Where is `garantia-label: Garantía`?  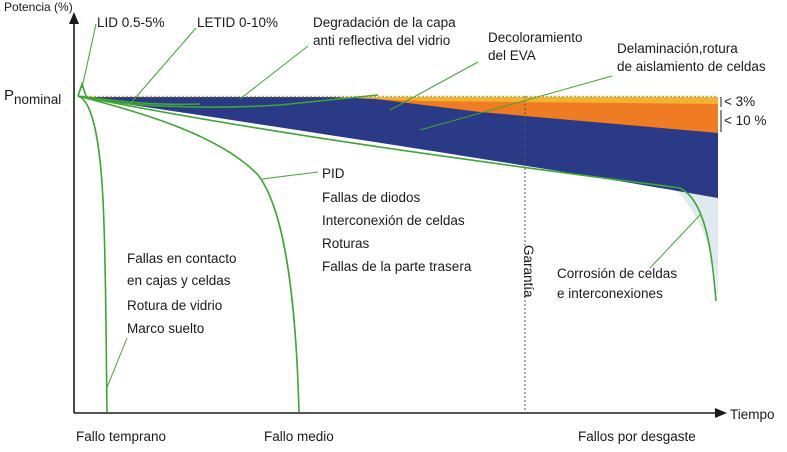 garantia-label: Garantía is located at coordinates (528, 271).